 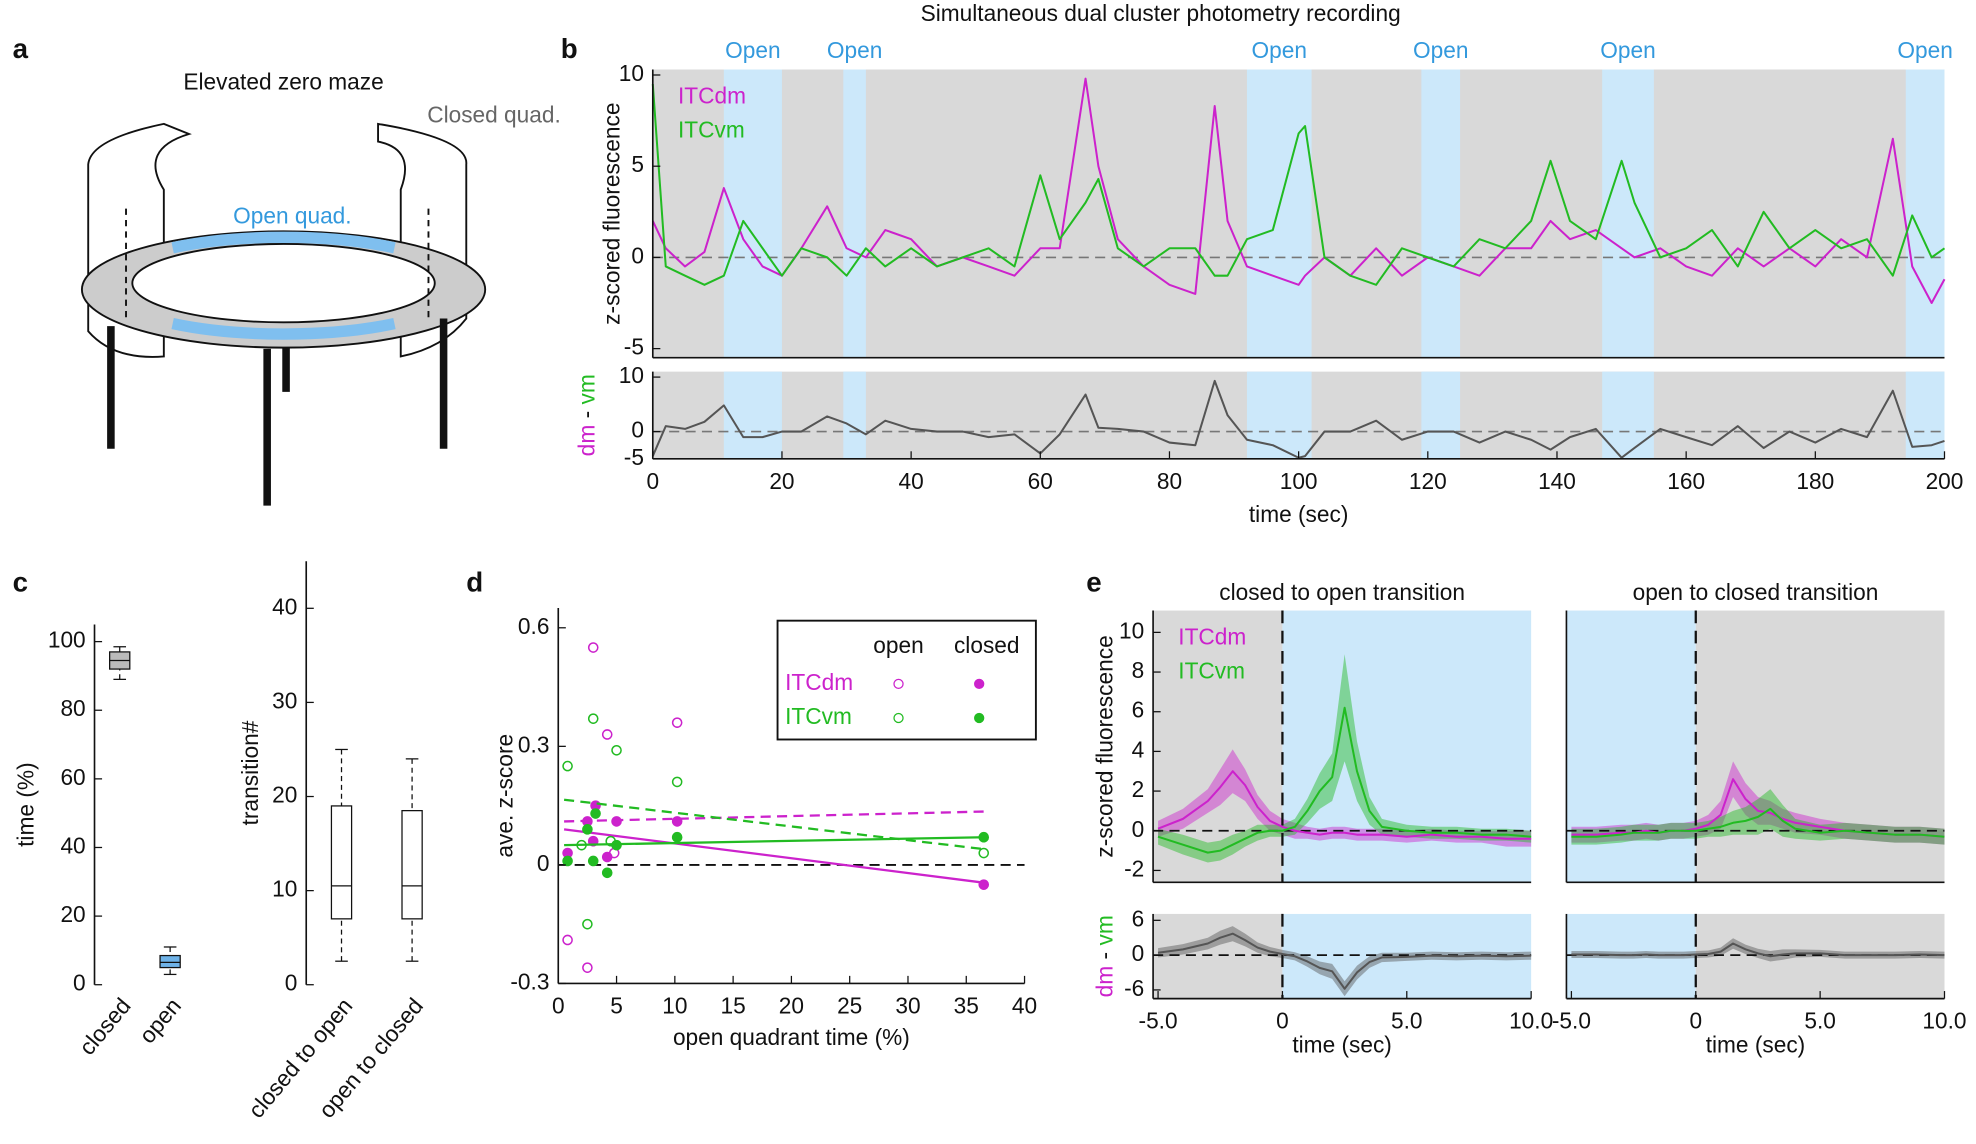 What do you see at coordinates (1758, 803) in the screenshot?
I see `error-band` at bounding box center [1758, 803].